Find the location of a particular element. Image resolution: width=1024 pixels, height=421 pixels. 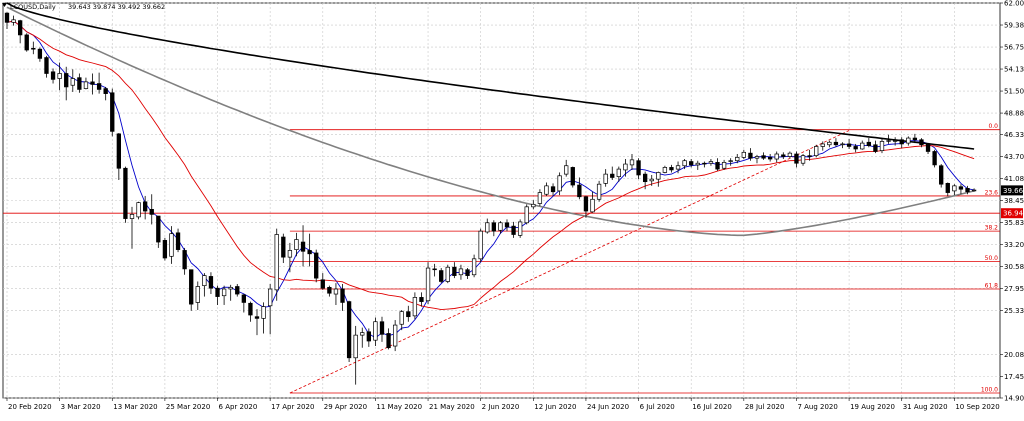

y-tick-label: 56.755 is located at coordinates (1014, 48).